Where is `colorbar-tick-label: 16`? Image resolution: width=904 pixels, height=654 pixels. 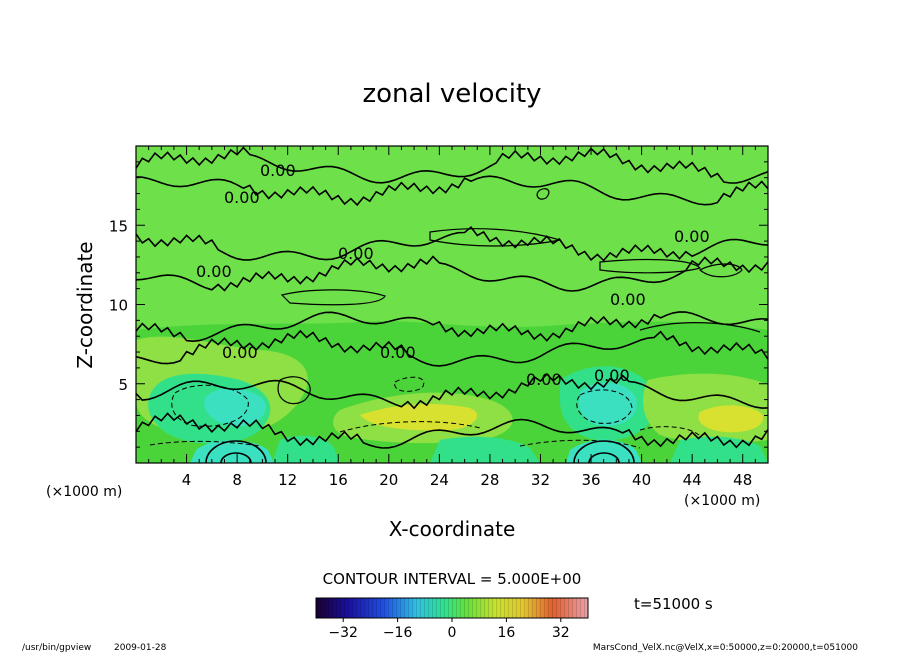
colorbar-tick-label: 16 is located at coordinates (506, 633).